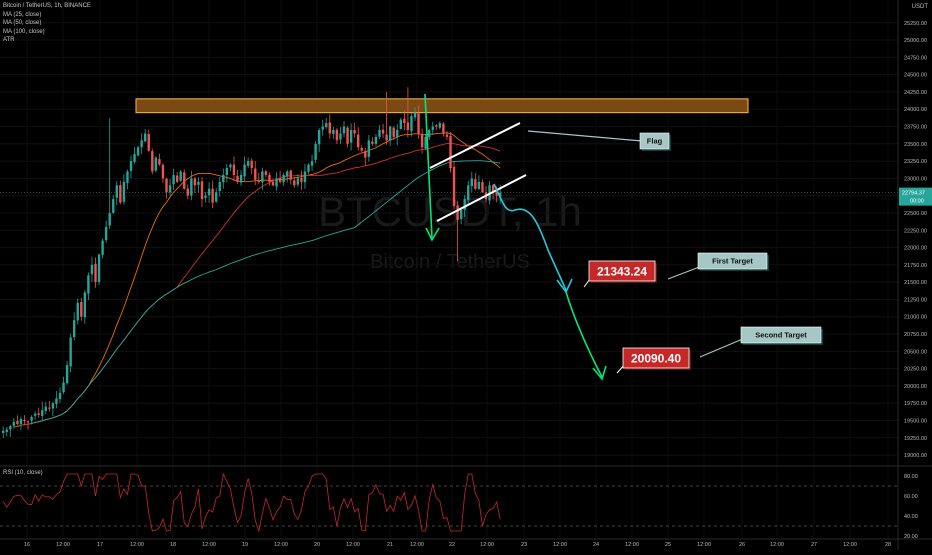  I want to click on currency-label: USDT, so click(920, 7).